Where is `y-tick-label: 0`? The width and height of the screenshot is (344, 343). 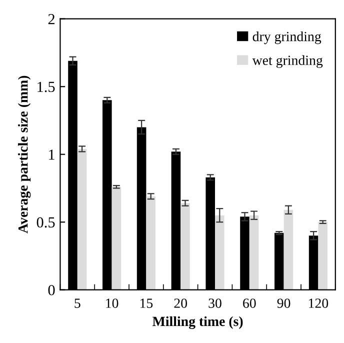 y-tick-label: 0 is located at coordinates (51, 290).